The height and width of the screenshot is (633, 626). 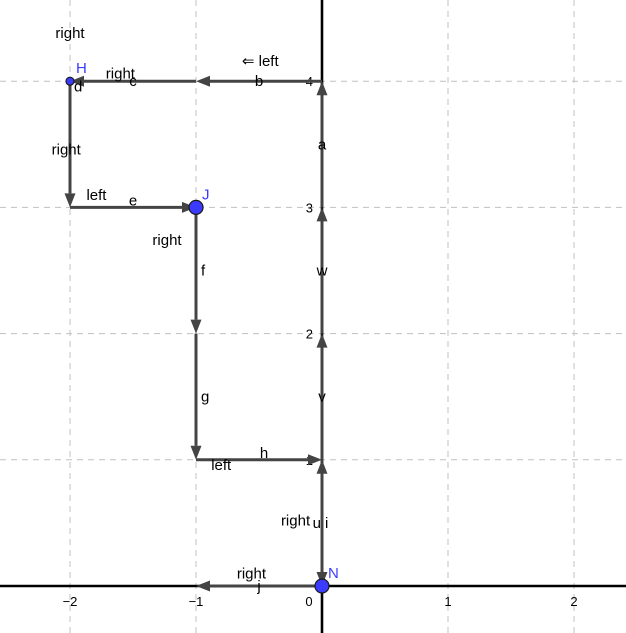 What do you see at coordinates (322, 144) in the screenshot?
I see `vector-label-a: a` at bounding box center [322, 144].